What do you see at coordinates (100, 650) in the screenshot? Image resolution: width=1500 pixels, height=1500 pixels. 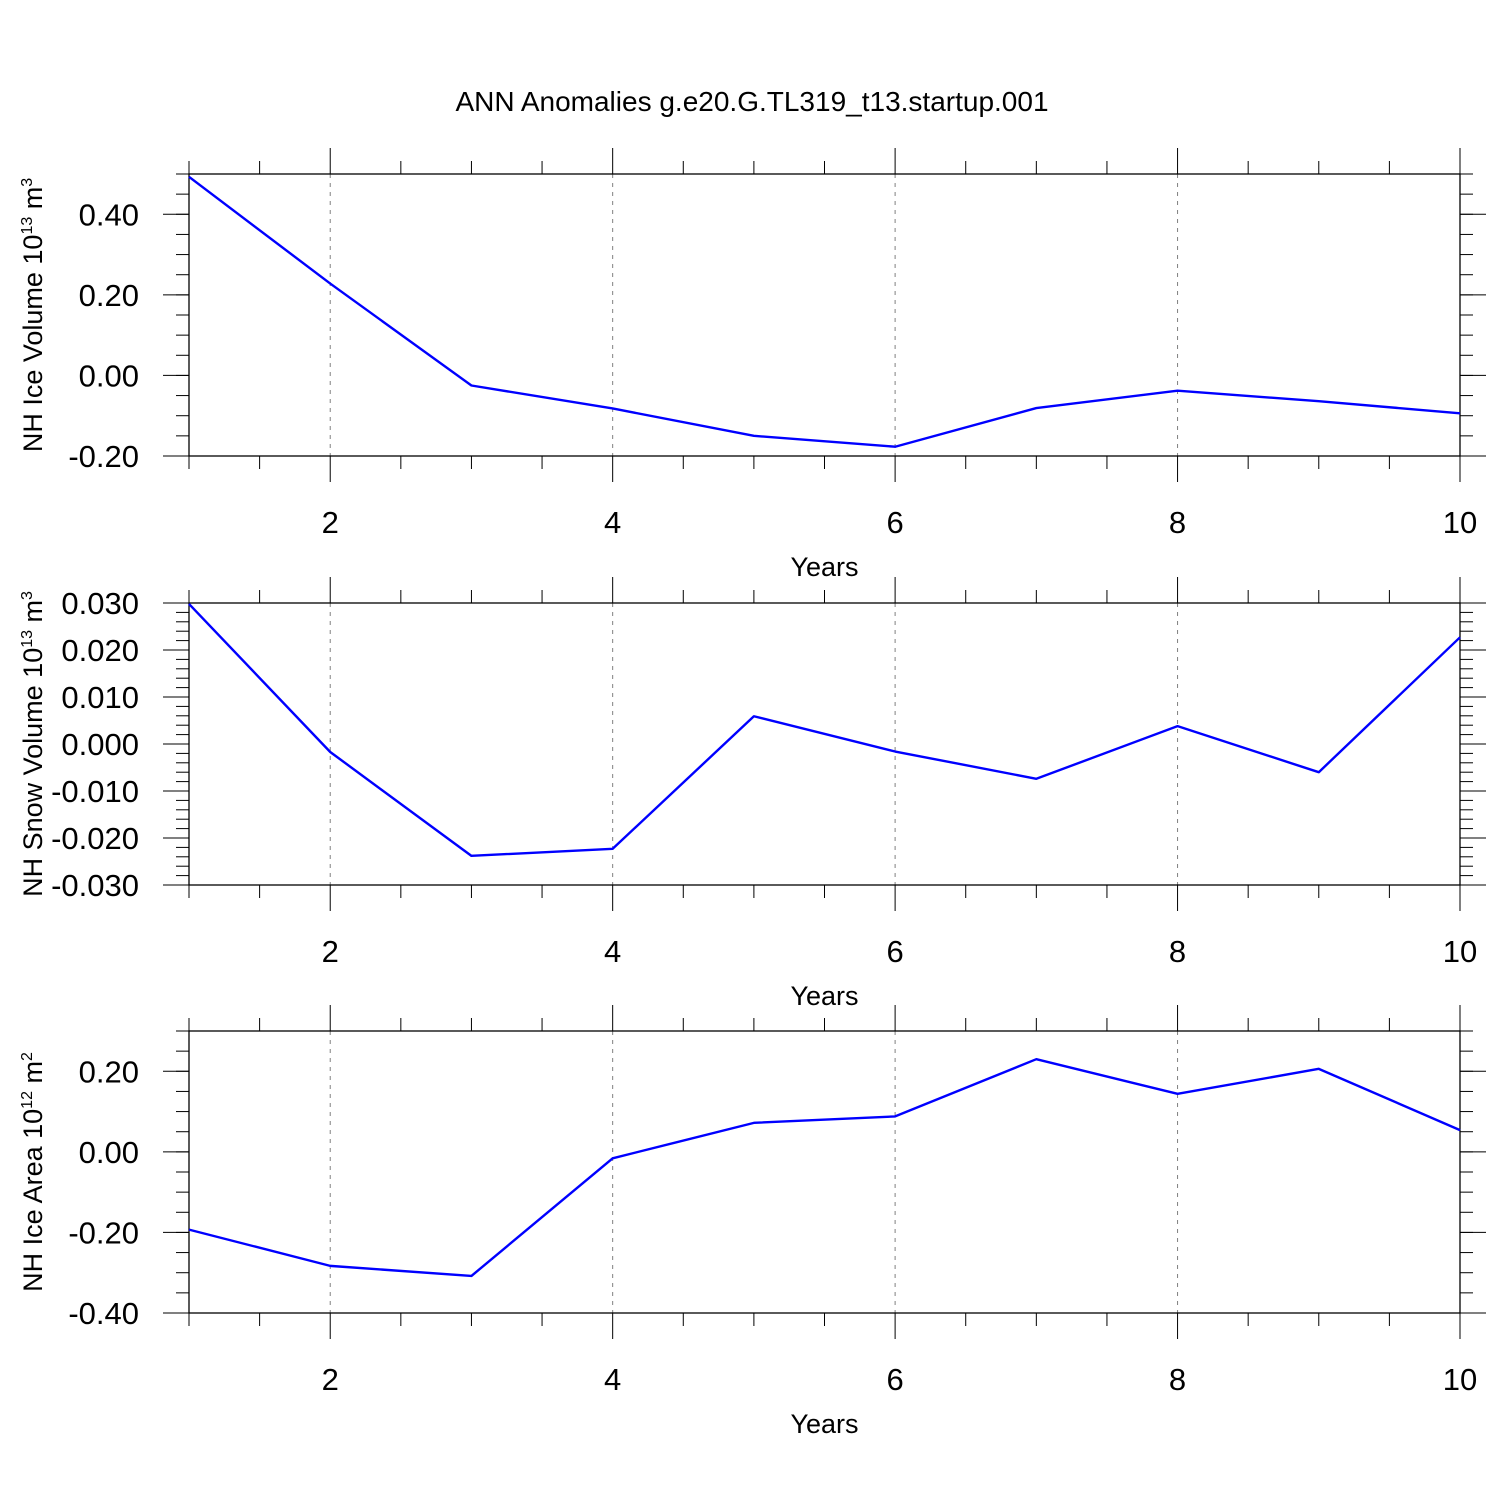 I see `y-tick-label: 0.020` at bounding box center [100, 650].